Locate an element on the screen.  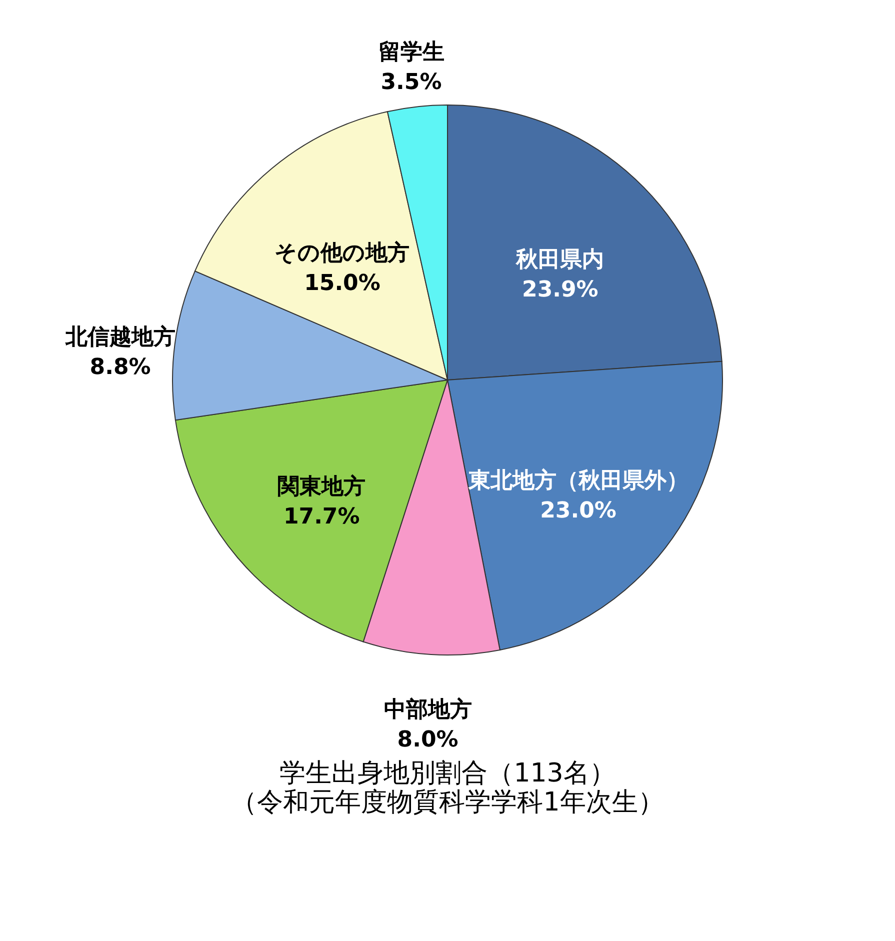
data-label: 3.5% is located at coordinates (411, 82).